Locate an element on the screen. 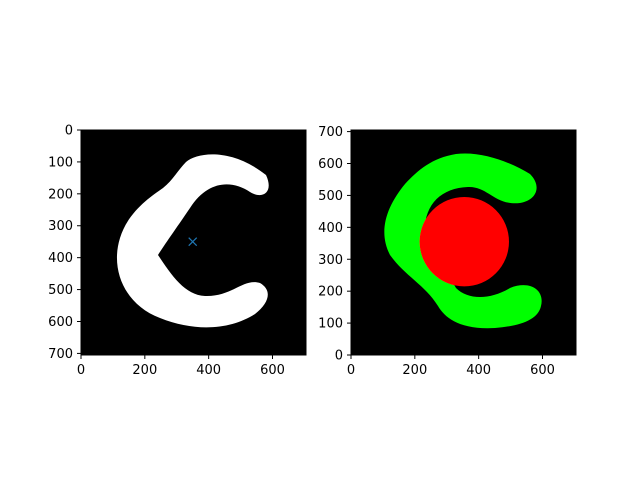 This screenshot has height=480, width=640. center-marker is located at coordinates (193, 242).